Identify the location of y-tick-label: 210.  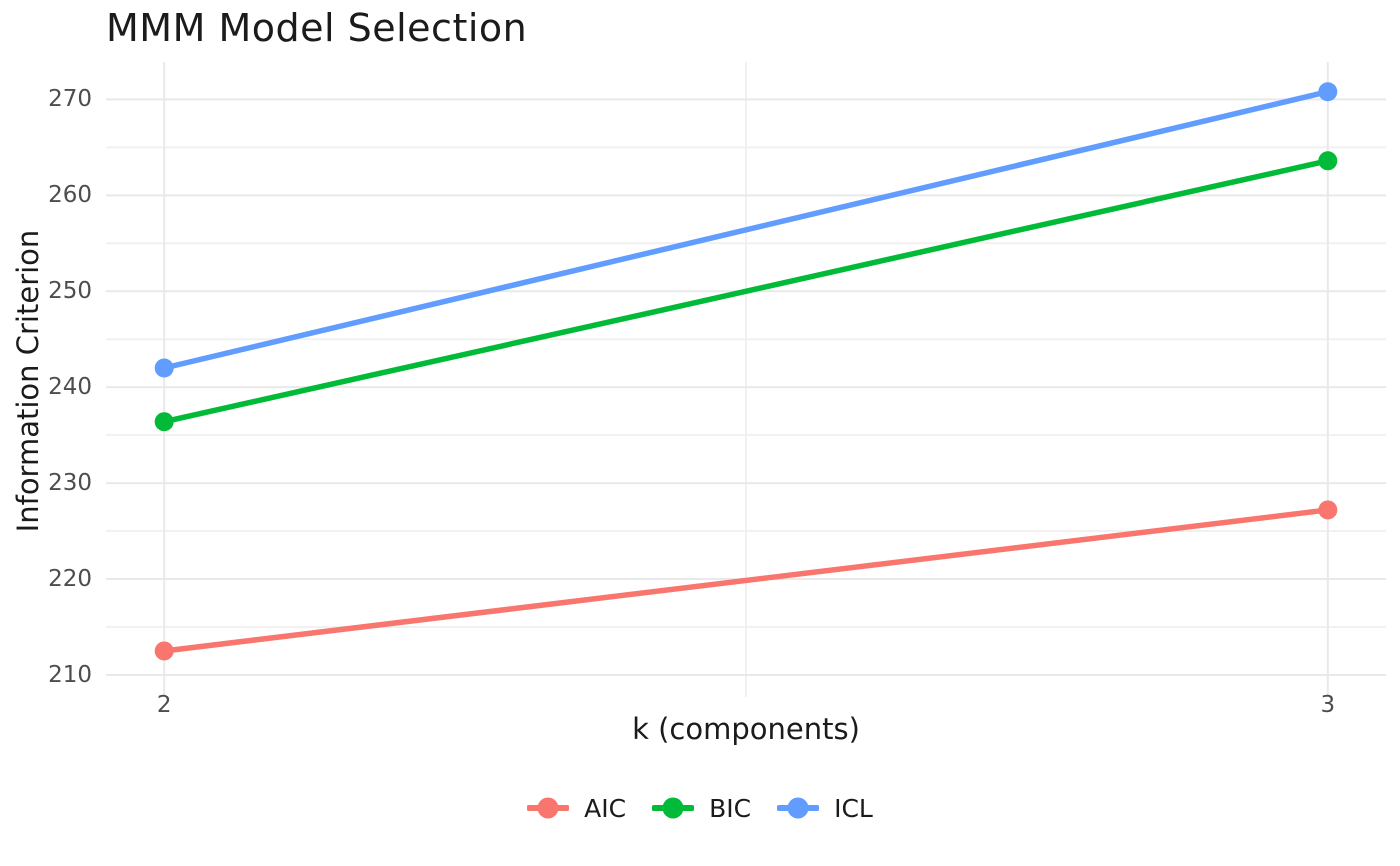
(70, 674).